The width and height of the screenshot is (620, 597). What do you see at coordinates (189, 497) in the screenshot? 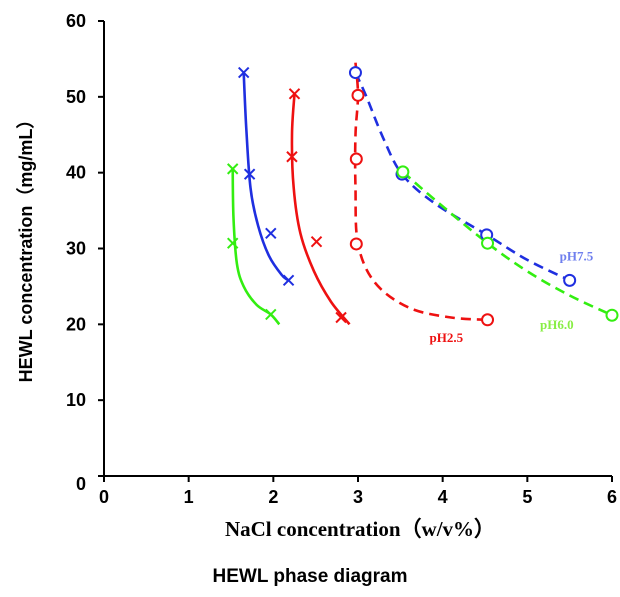
I see `x-tick-label: 1` at bounding box center [189, 497].